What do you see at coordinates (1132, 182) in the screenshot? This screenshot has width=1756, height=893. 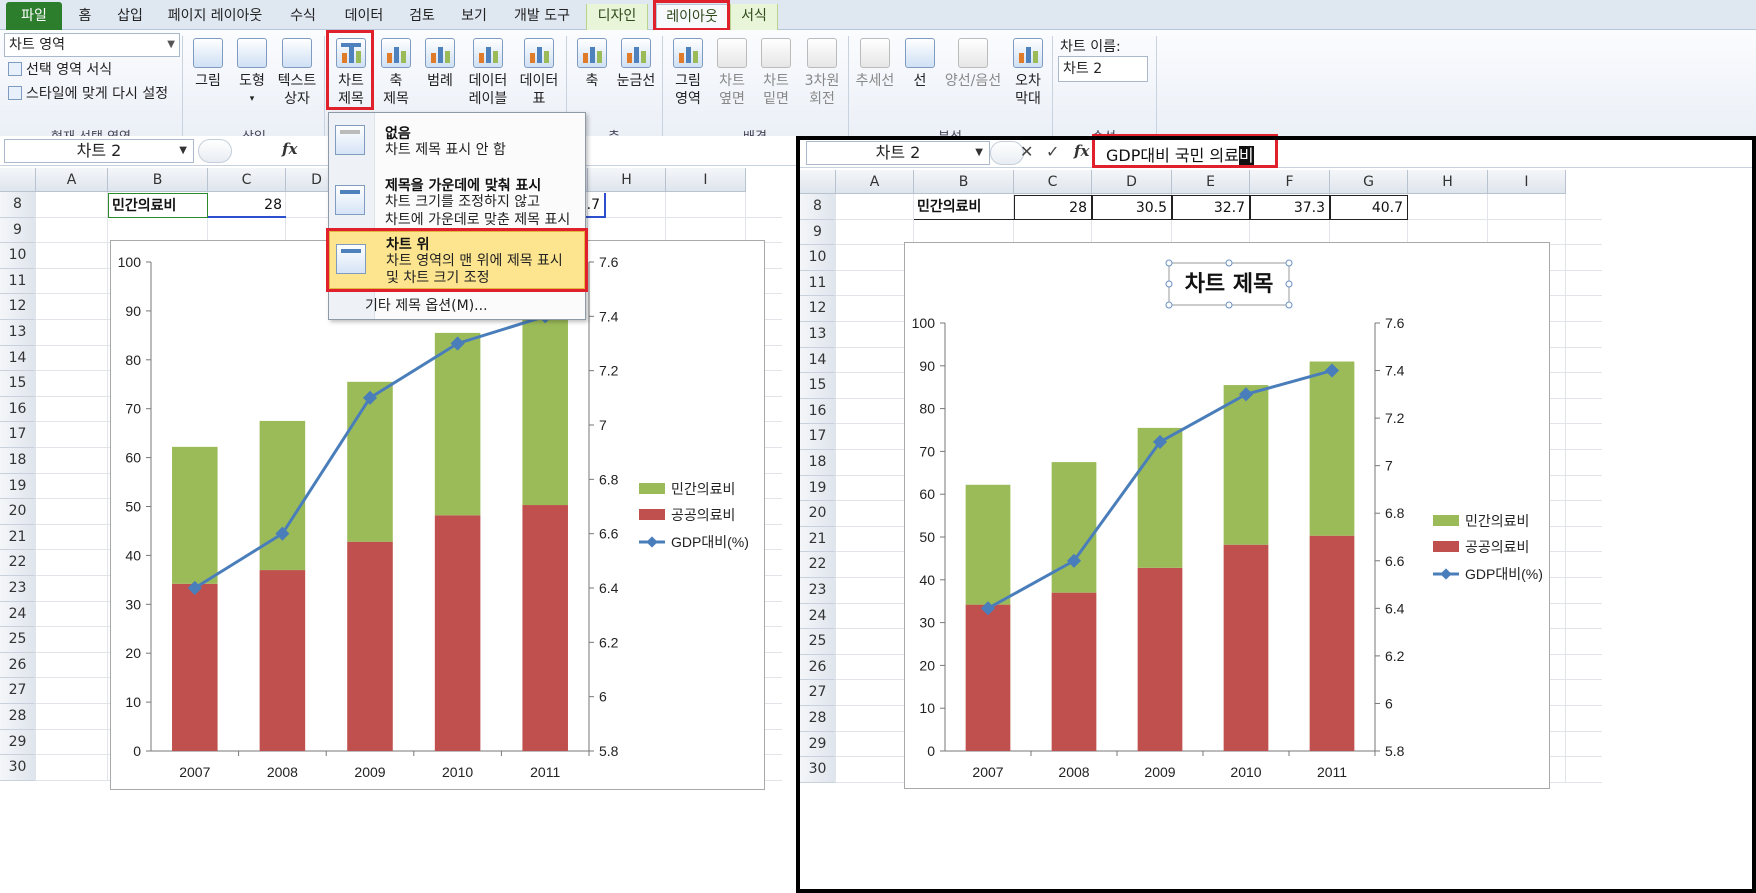 I see `column-header: D` at bounding box center [1132, 182].